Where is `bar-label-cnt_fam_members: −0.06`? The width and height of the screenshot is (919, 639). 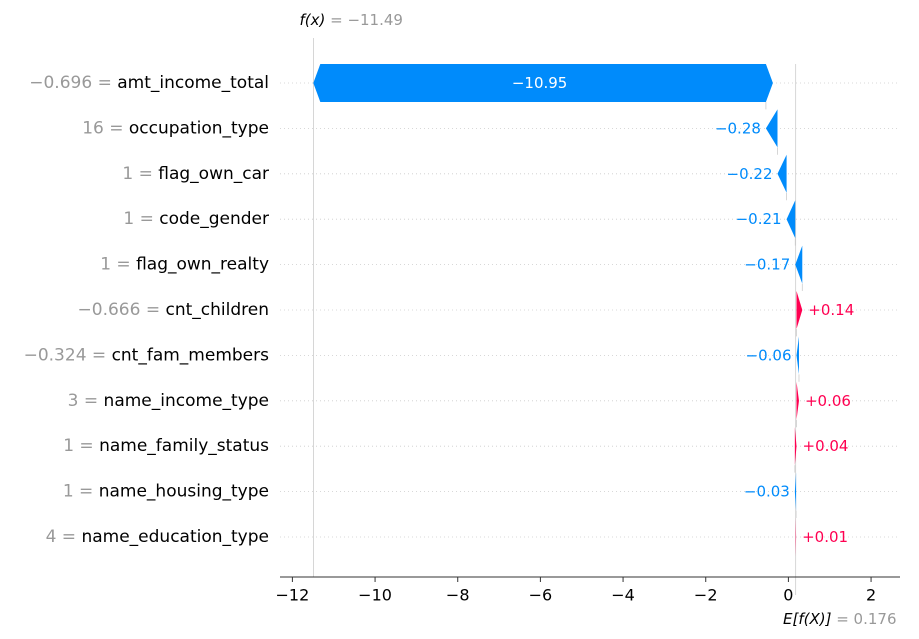
bar-label-cnt_fam_members: −0.06 is located at coordinates (769, 355).